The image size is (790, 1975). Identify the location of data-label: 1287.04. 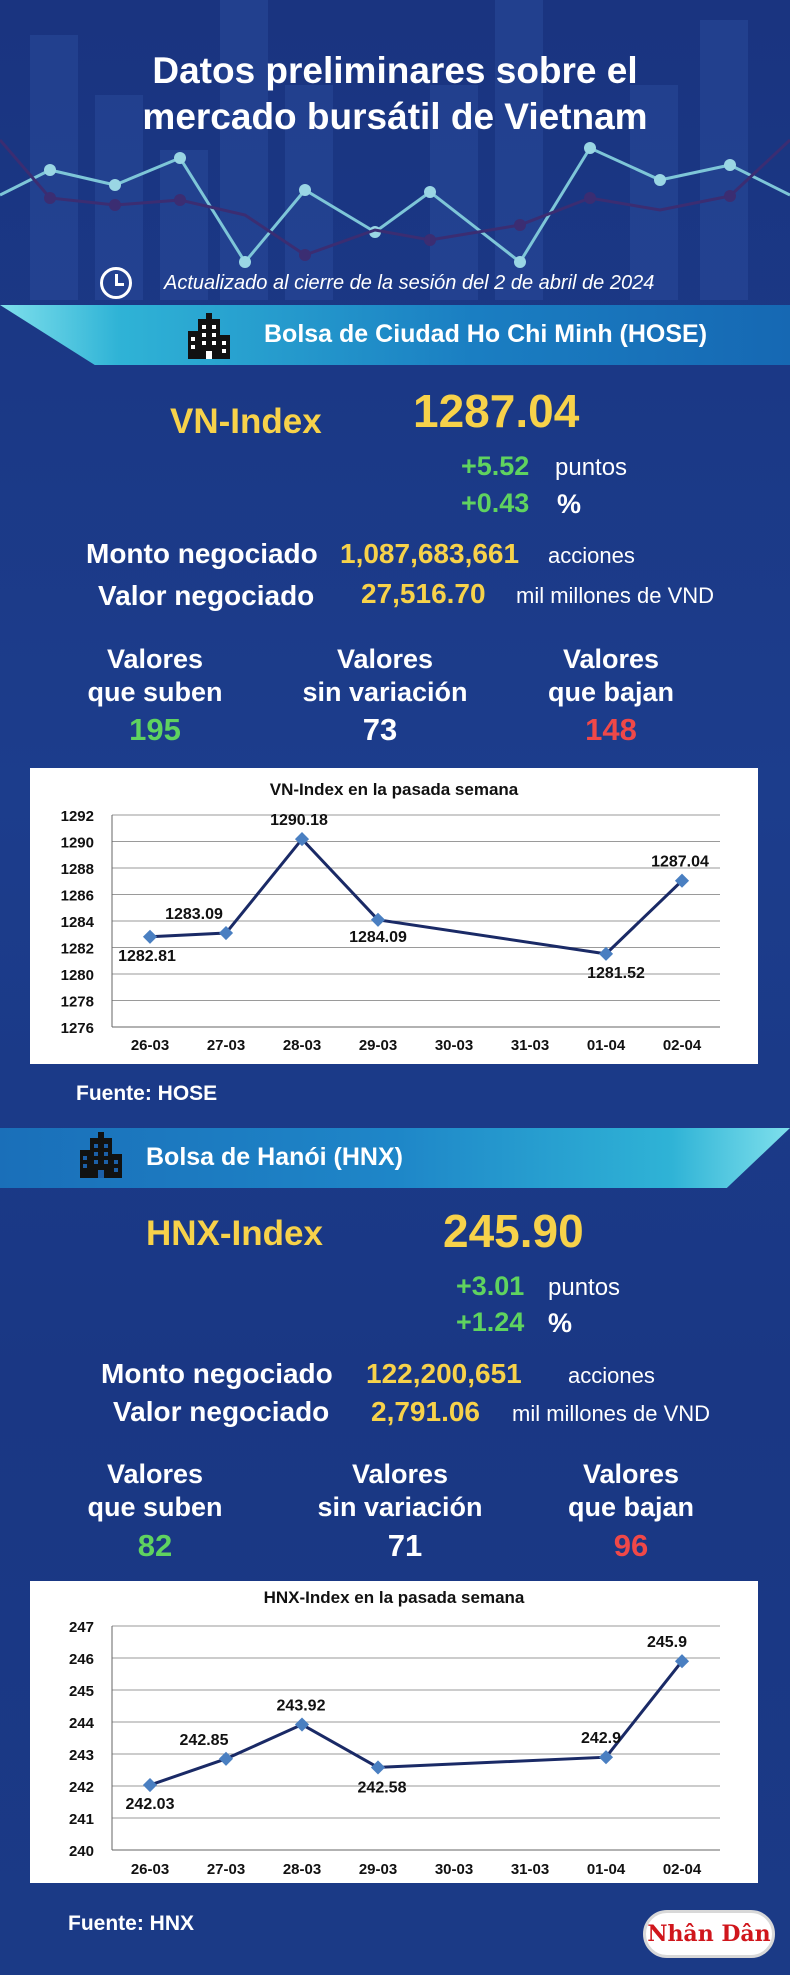
(680, 862).